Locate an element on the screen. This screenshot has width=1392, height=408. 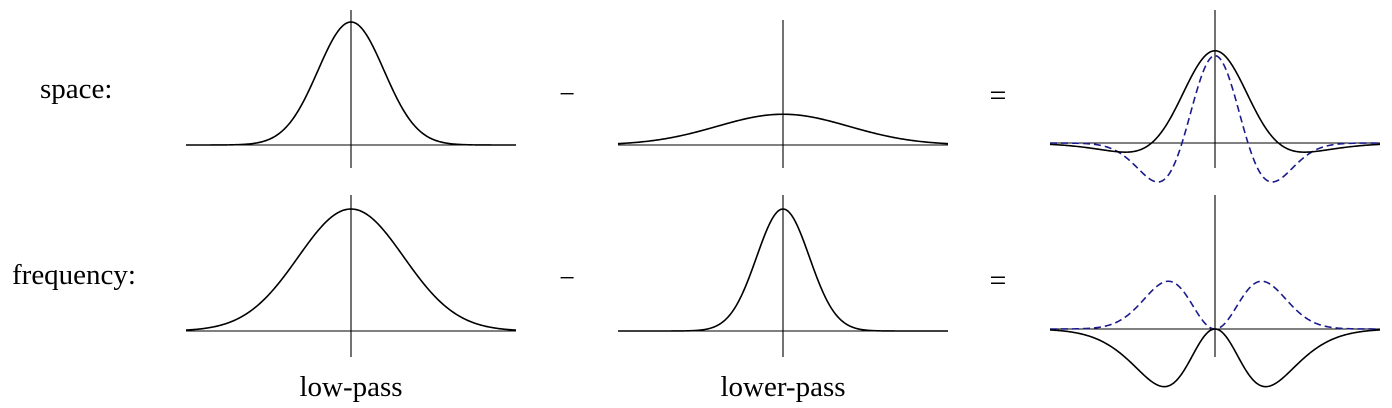
column-label-low-pass: low-pass is located at coordinates (350, 387).